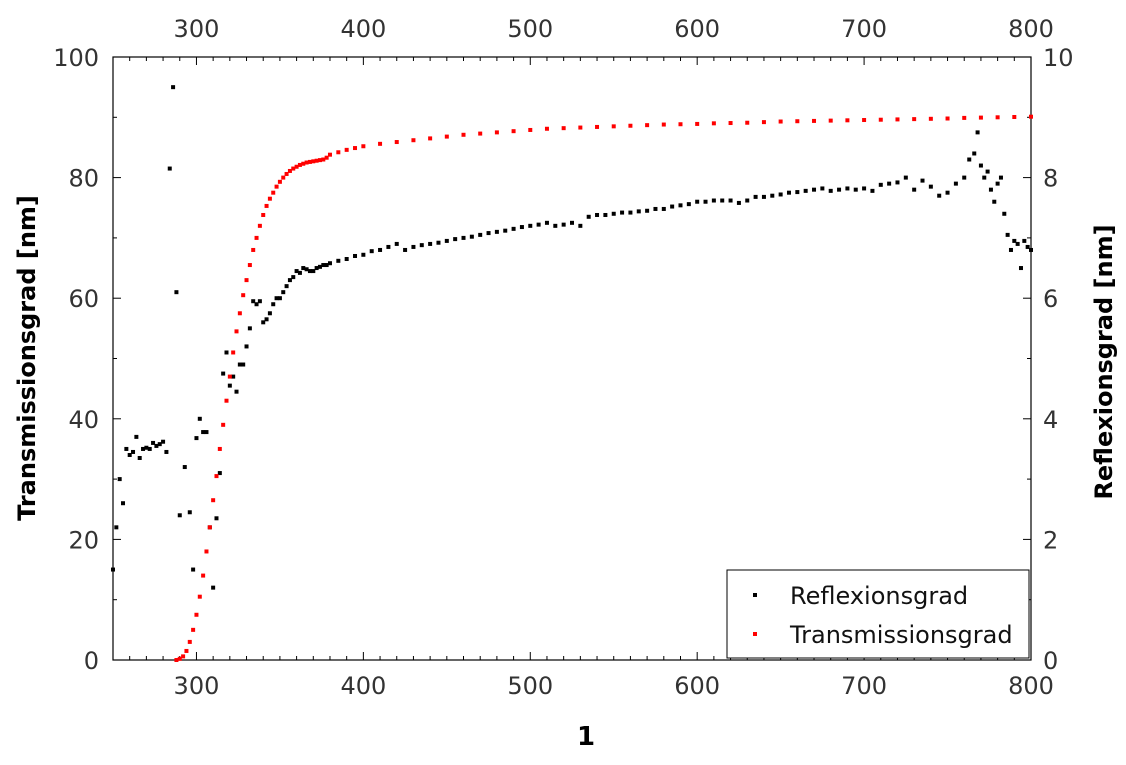 This screenshot has height=765, width=1126. Describe the element at coordinates (1031, 686) in the screenshot. I see `x-tick-label: 800` at that location.